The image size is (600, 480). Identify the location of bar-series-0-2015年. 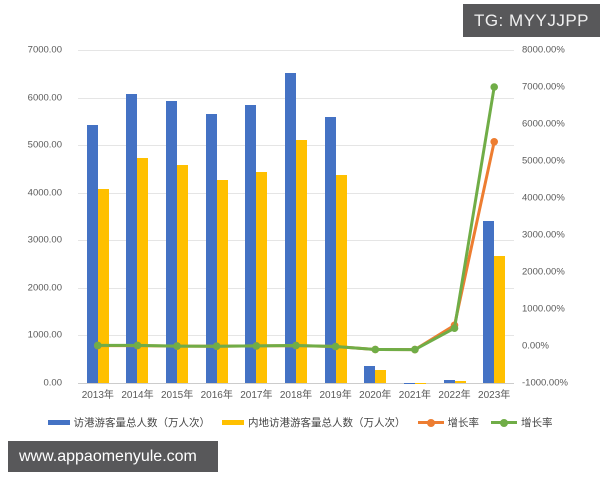
(172, 241).